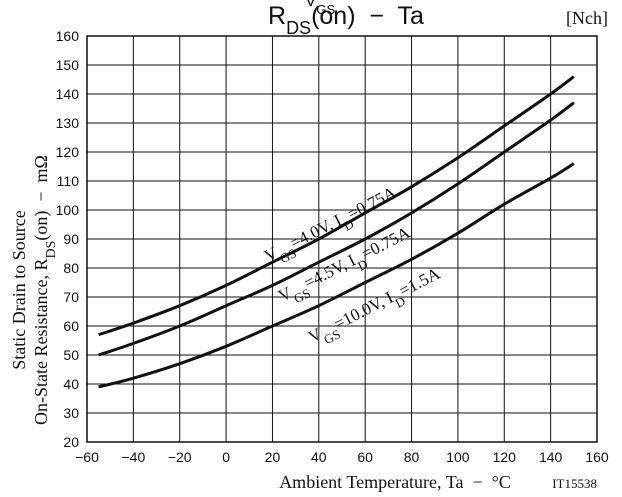 This screenshot has height=497, width=622. Describe the element at coordinates (71, 297) in the screenshot. I see `y-tick-label: 70` at that location.